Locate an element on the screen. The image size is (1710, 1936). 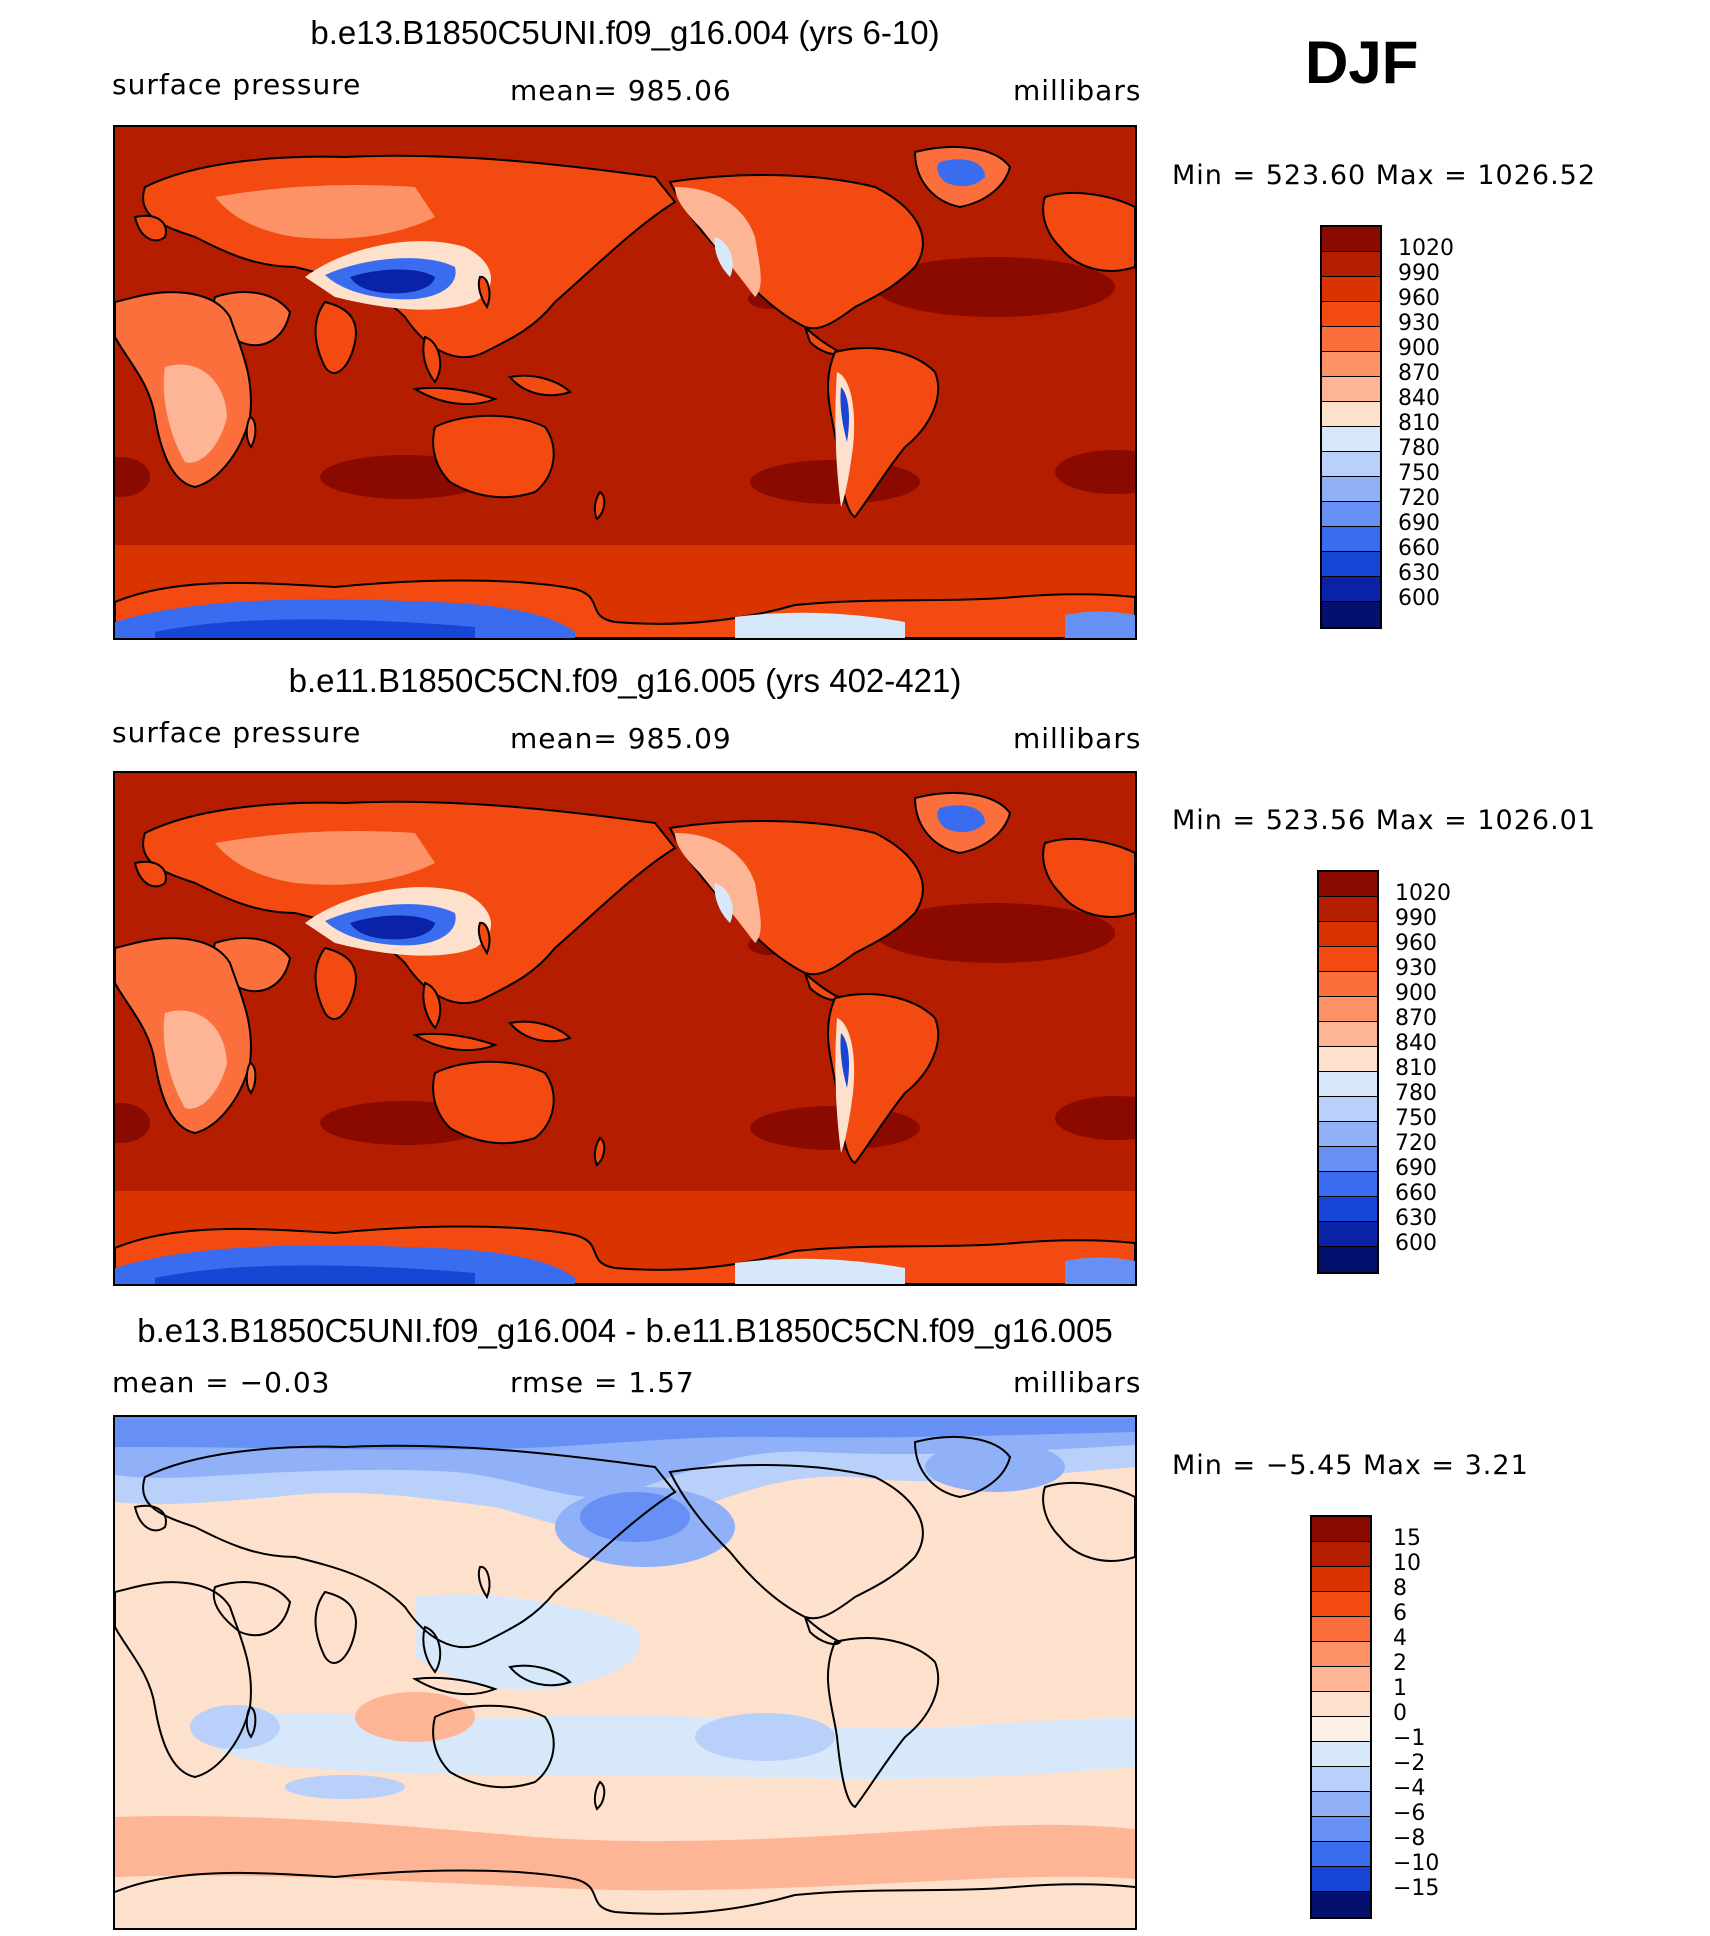
colorbar-tick-label: 780 is located at coordinates (1419, 448).